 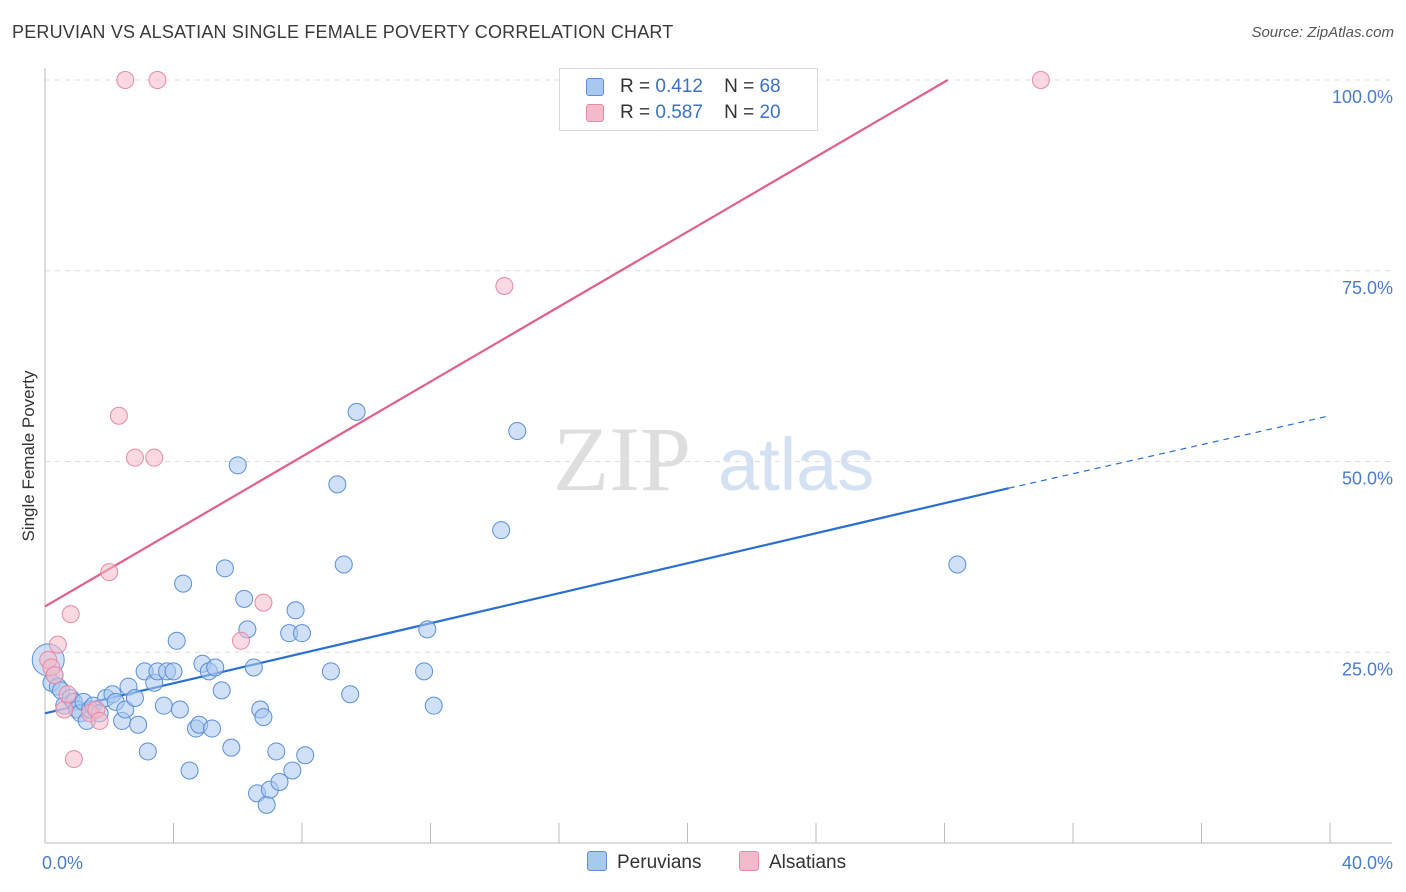 I want to click on y-tick-label: 25.0%, so click(x=1367, y=669).